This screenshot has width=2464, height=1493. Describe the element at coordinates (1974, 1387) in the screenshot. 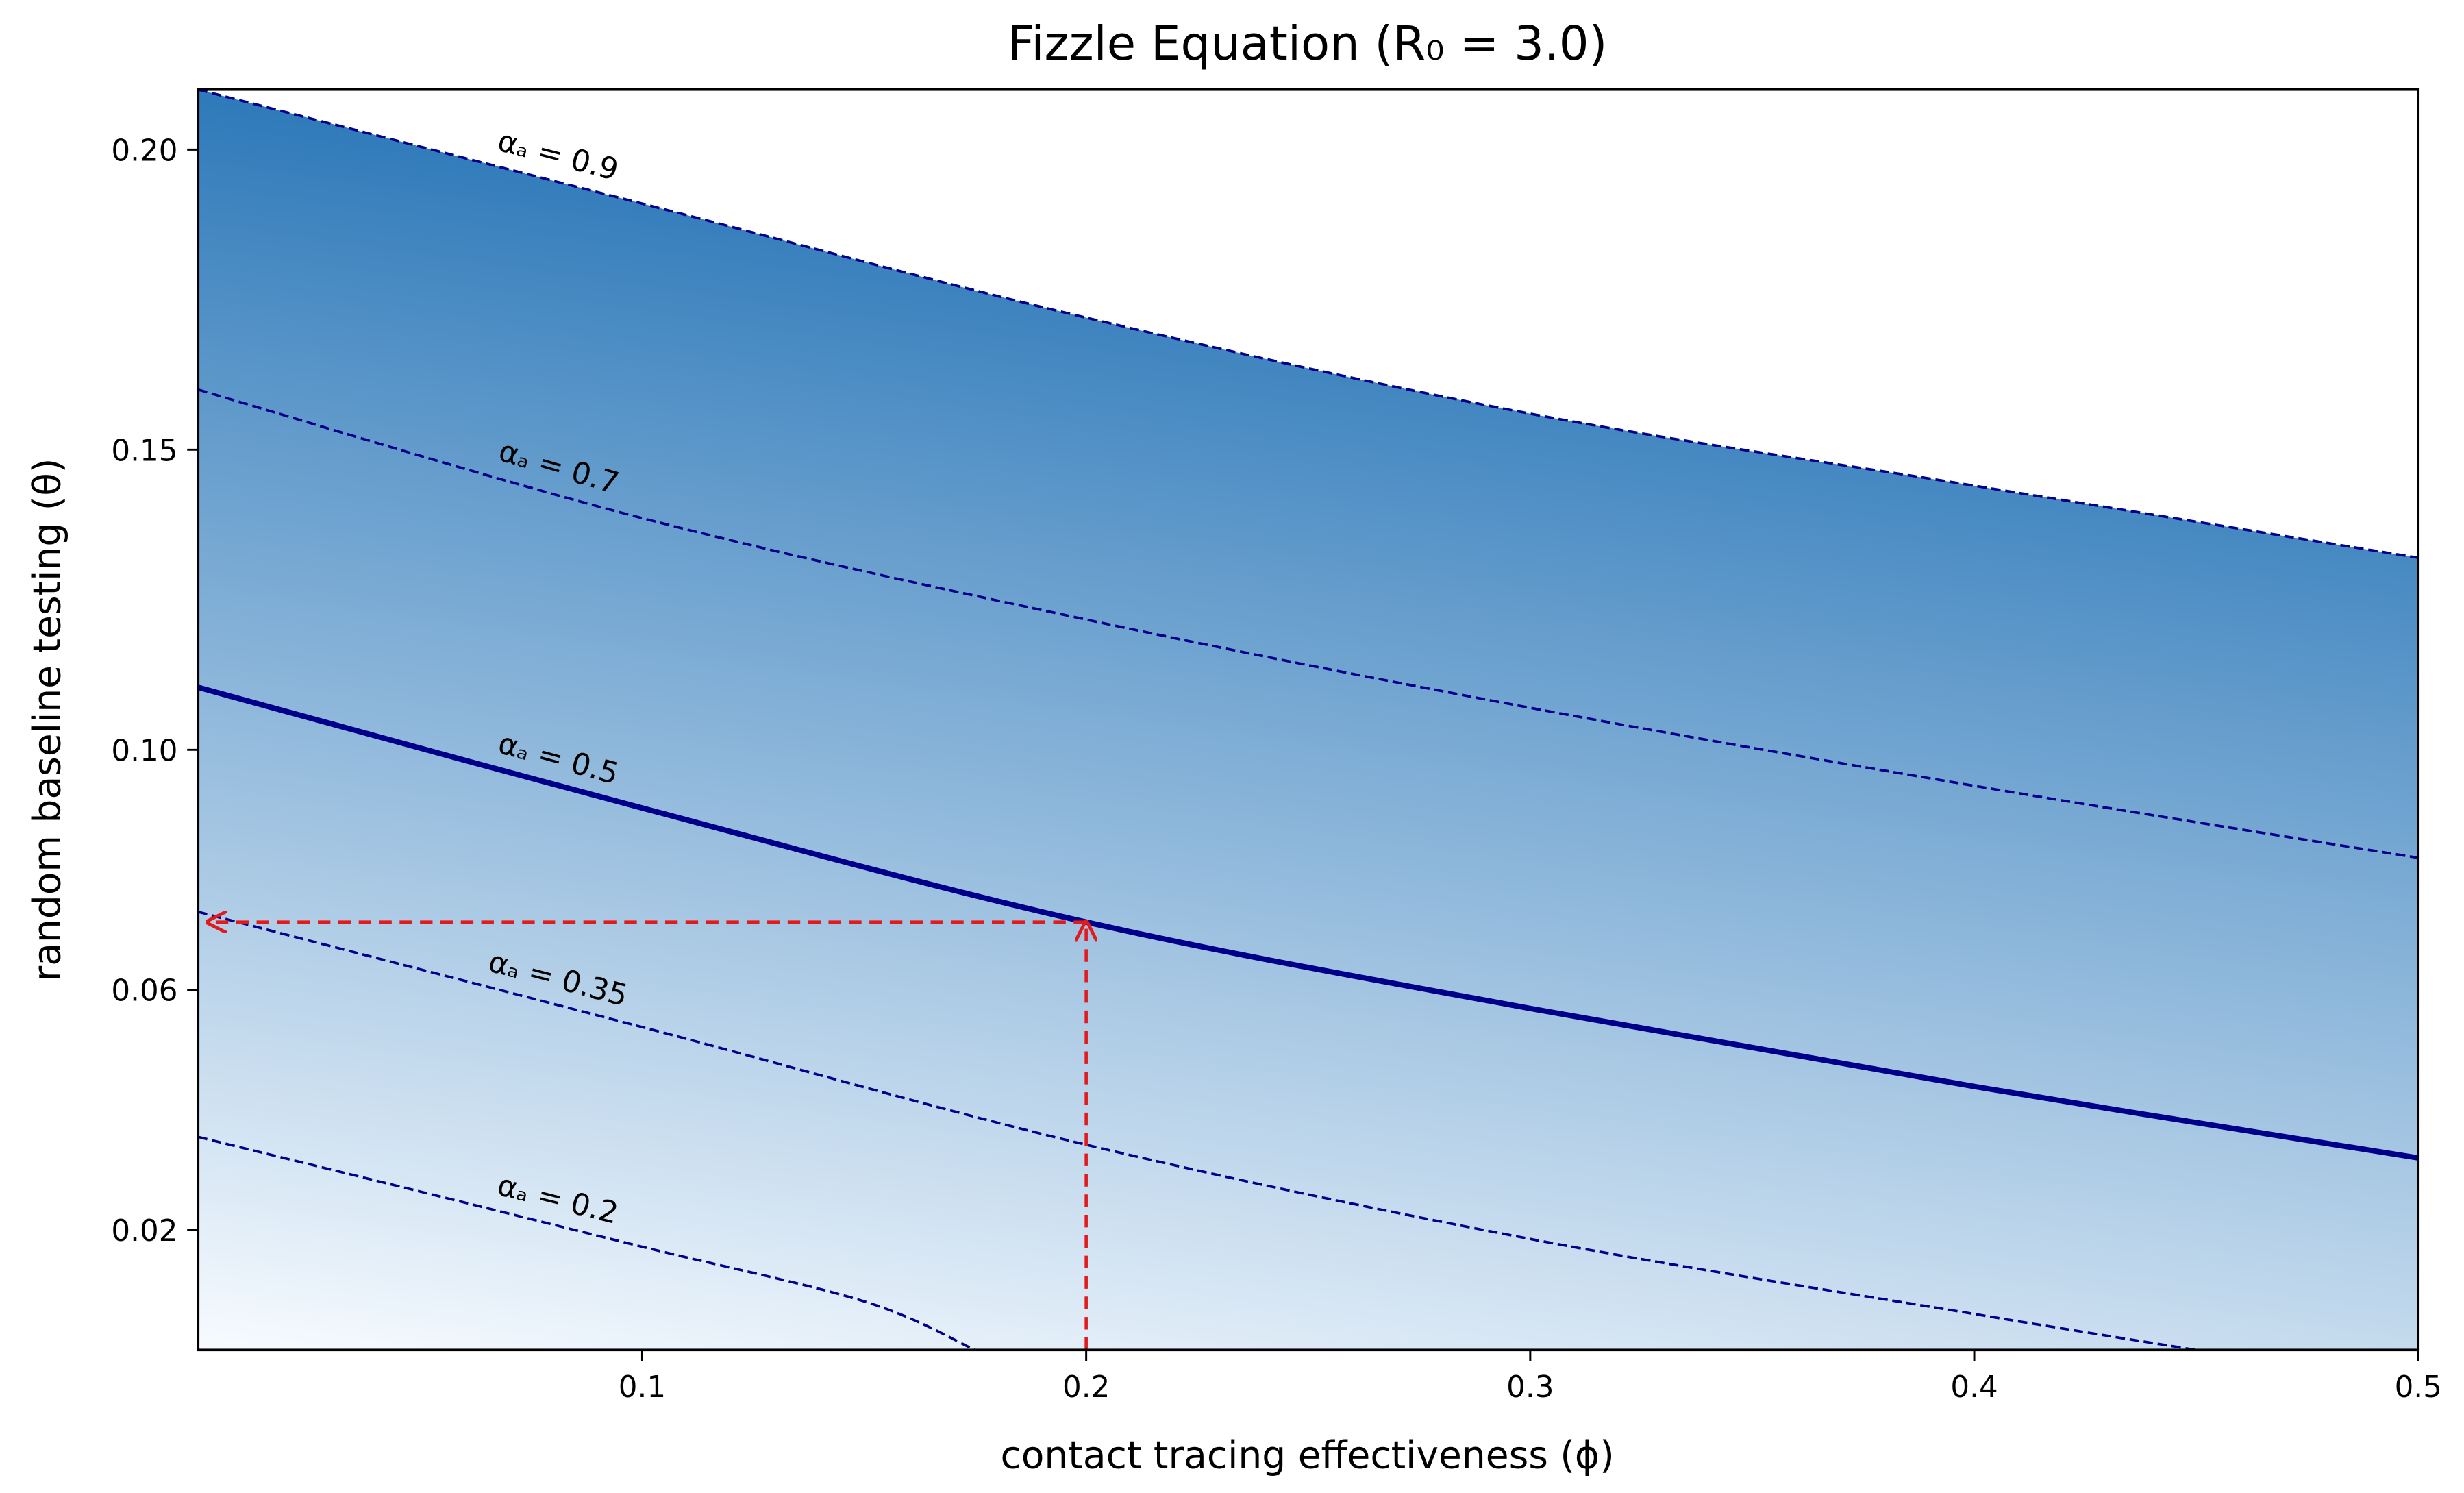

I see `x-tick-label: 0.4` at that location.